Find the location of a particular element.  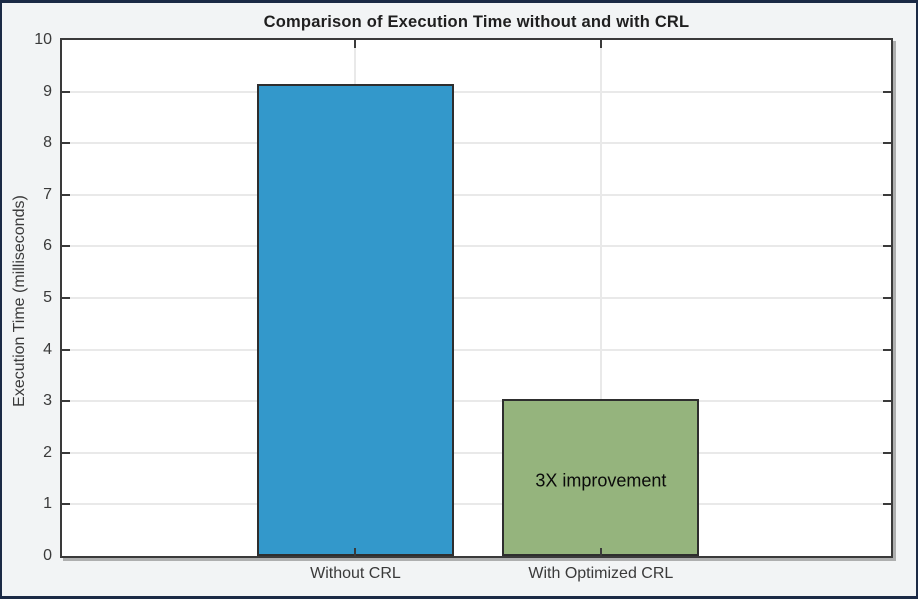

y-tick-label-1: 1 is located at coordinates (47, 504).